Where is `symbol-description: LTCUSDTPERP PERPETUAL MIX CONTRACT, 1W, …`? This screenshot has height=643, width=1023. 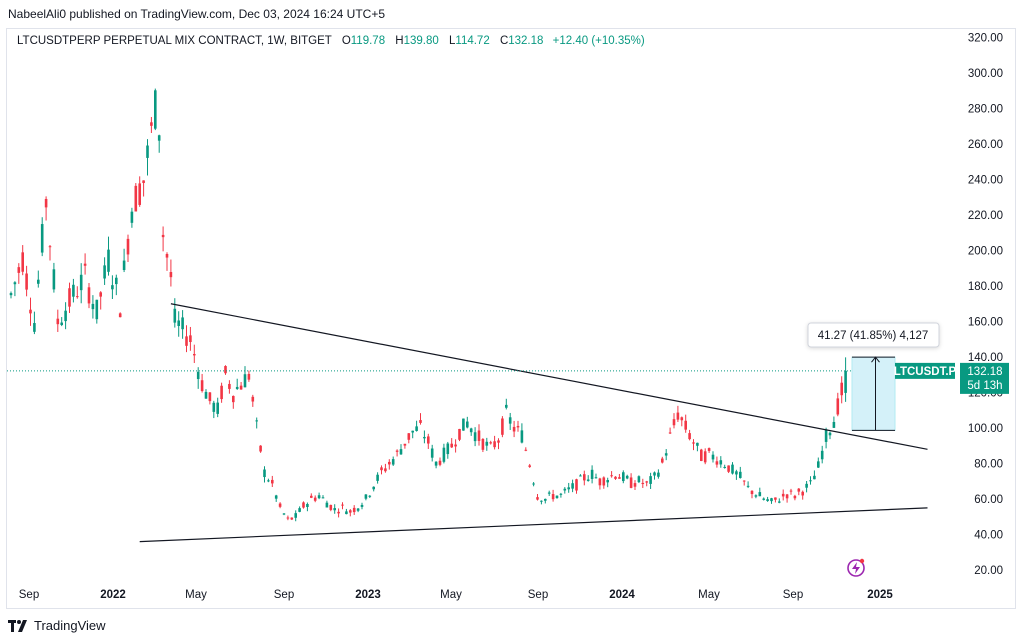 symbol-description: LTCUSDTPERP PERPETUAL MIX CONTRACT, 1W, … is located at coordinates (174, 41).